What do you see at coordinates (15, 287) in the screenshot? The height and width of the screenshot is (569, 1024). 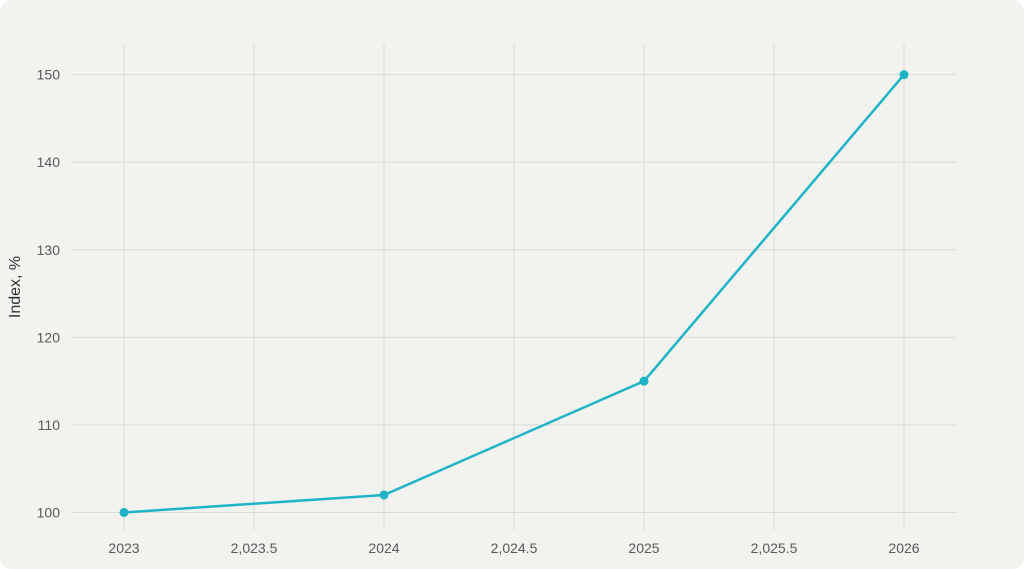 I see `y-axis-title: Index, %` at bounding box center [15, 287].